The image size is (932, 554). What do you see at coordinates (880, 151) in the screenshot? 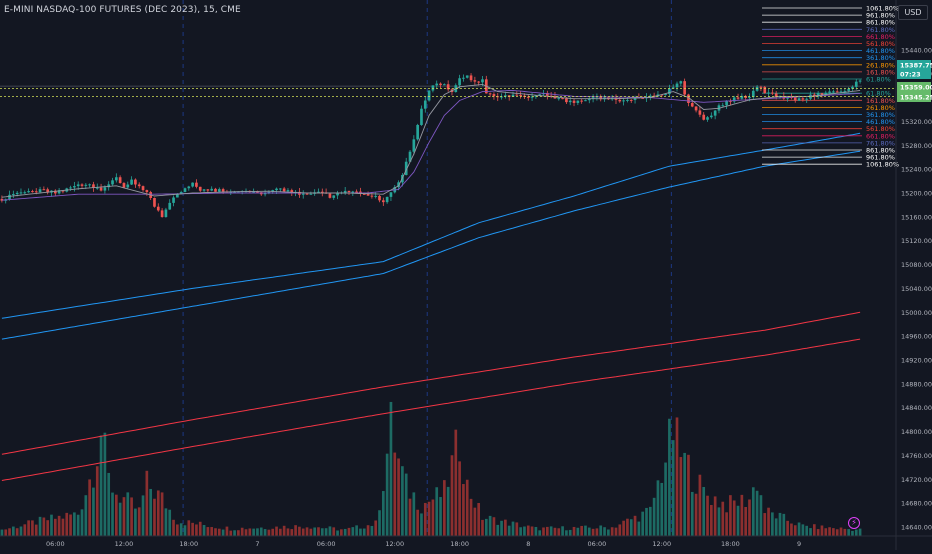
I see `fib-level-label: 861.80%` at bounding box center [880, 151].